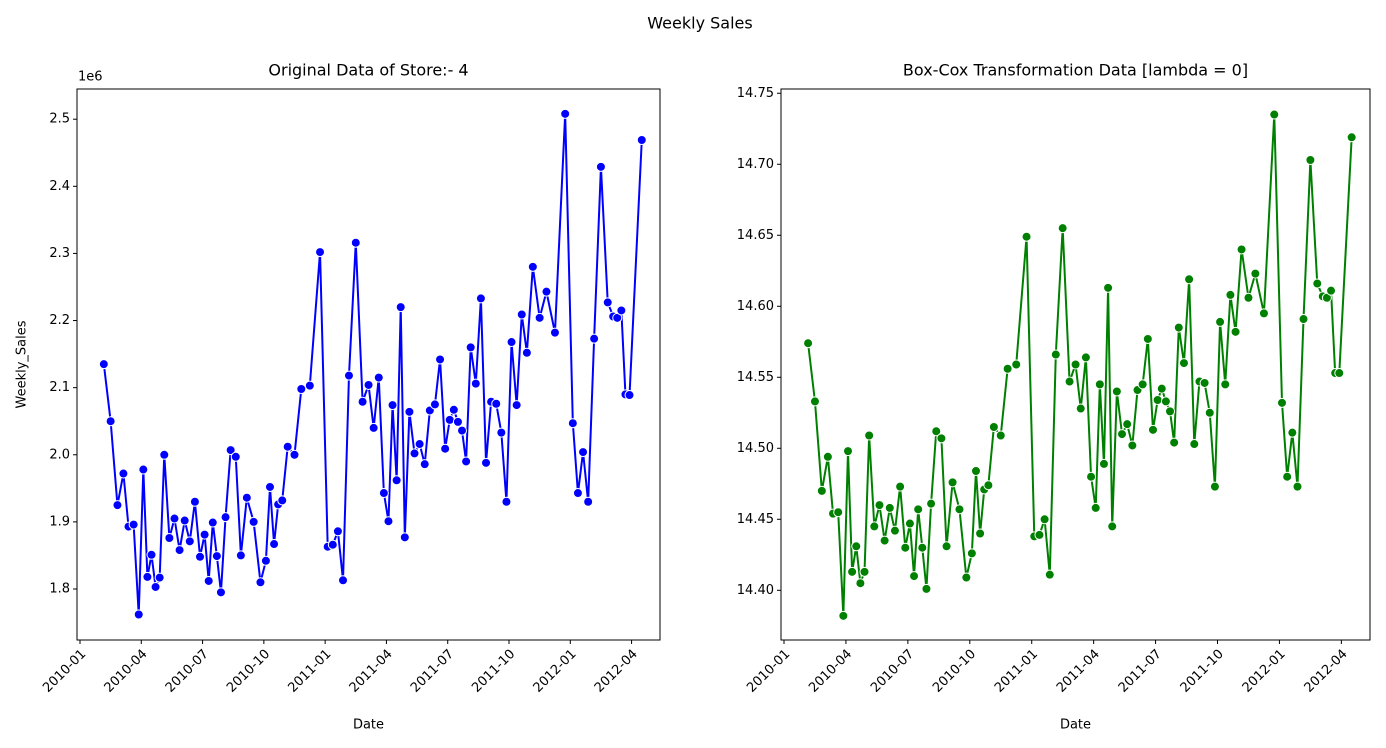 This screenshot has width=1386, height=748. What do you see at coordinates (59, 387) in the screenshot?
I see `y-tick-label: 2.1` at bounding box center [59, 387].